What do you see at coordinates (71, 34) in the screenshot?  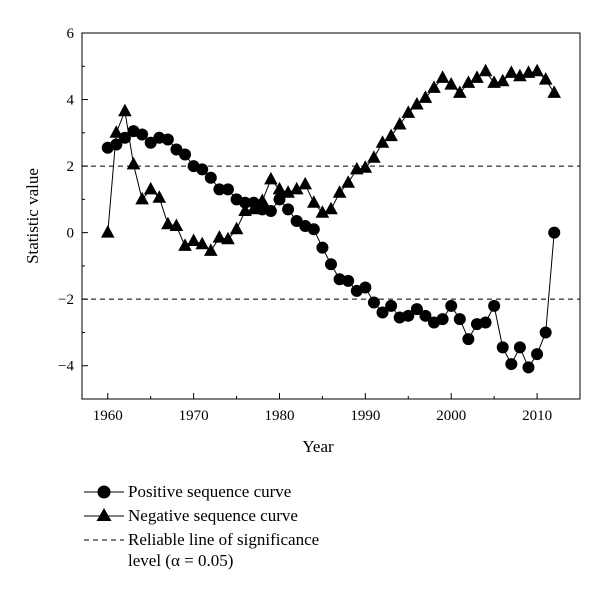 I see `y-tick-label: 6` at bounding box center [71, 34].